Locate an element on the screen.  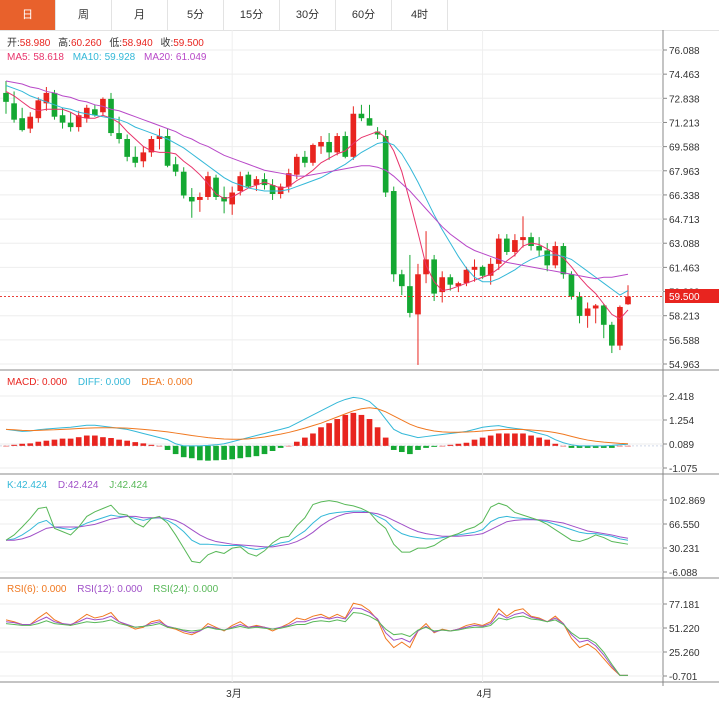
rsi6-value: RSI(6): 0.000 is located at coordinates (37, 589).